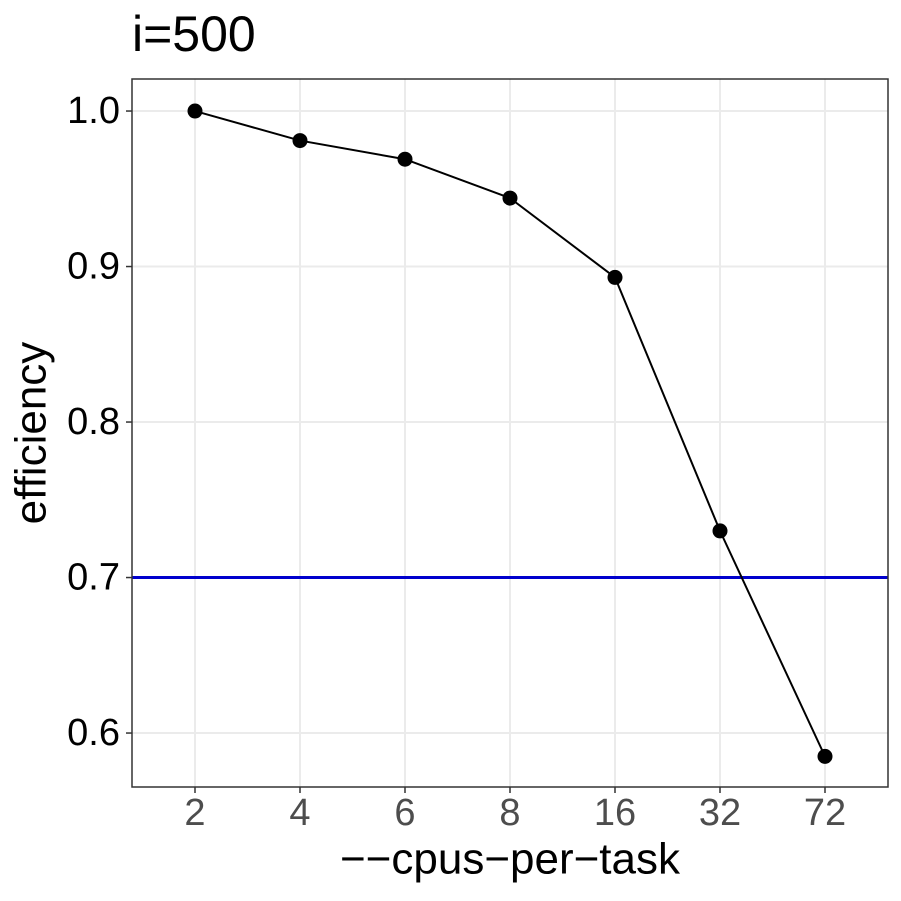 The image size is (901, 901). I want to click on y-tick-label: 0.6, so click(93, 733).